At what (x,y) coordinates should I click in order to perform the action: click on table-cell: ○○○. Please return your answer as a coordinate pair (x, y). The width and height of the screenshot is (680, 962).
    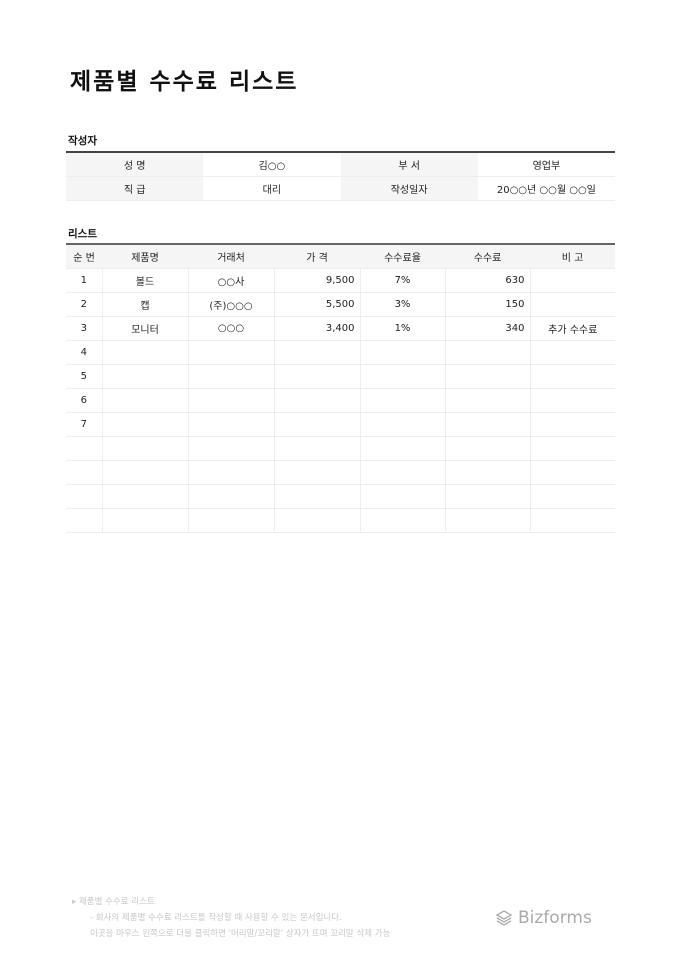
    Looking at the image, I should click on (230, 328).